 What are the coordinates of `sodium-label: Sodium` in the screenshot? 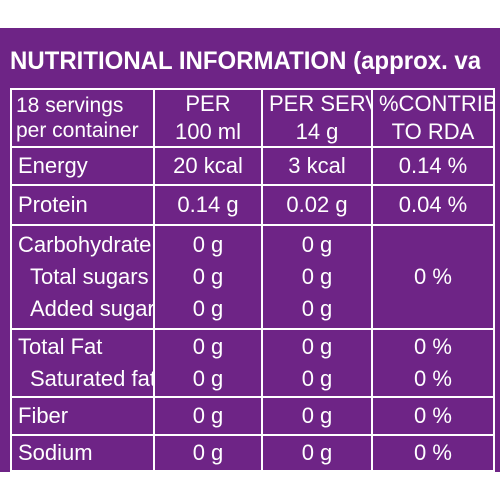 It's located at (82, 453).